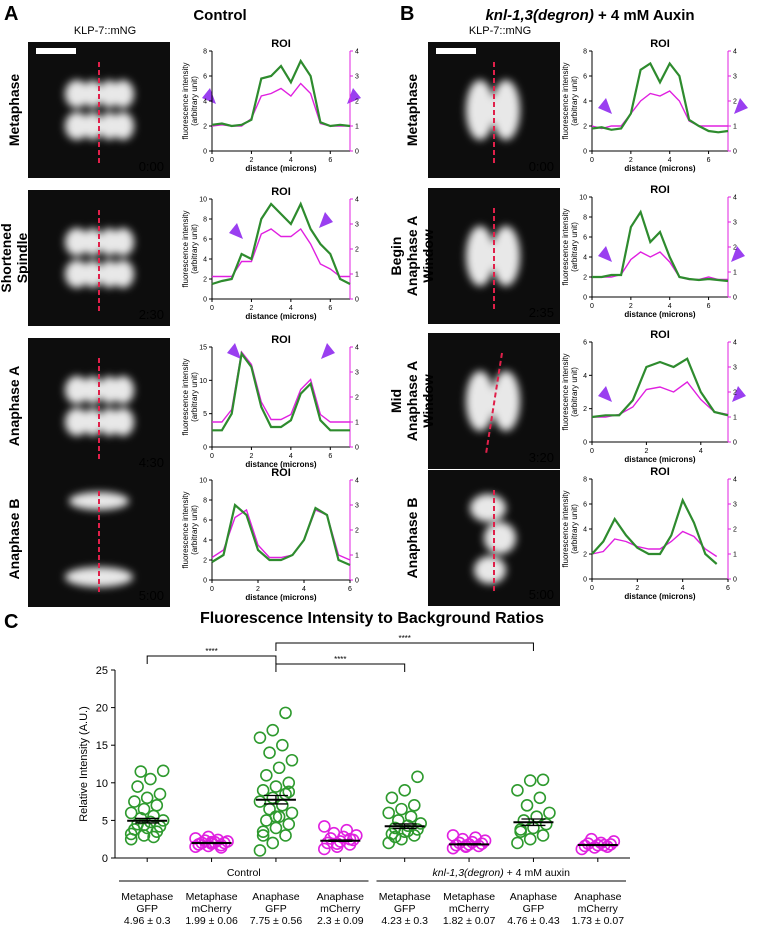 Image resolution: width=760 pixels, height=946 pixels. I want to click on title-rest: + 4 mM Auxin, so click(644, 15).